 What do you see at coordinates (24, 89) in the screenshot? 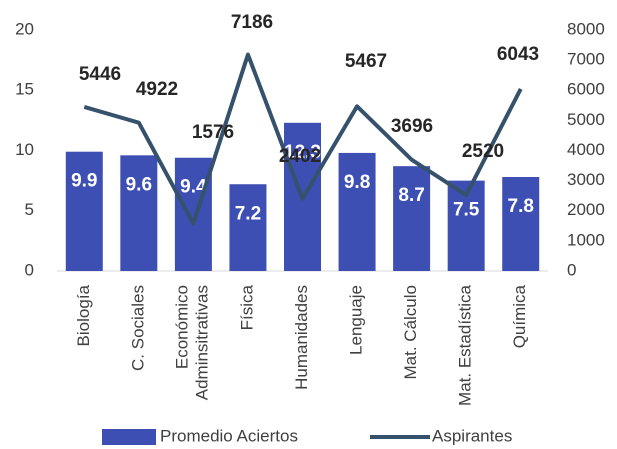
I see `y-tick-label: 15` at bounding box center [24, 89].